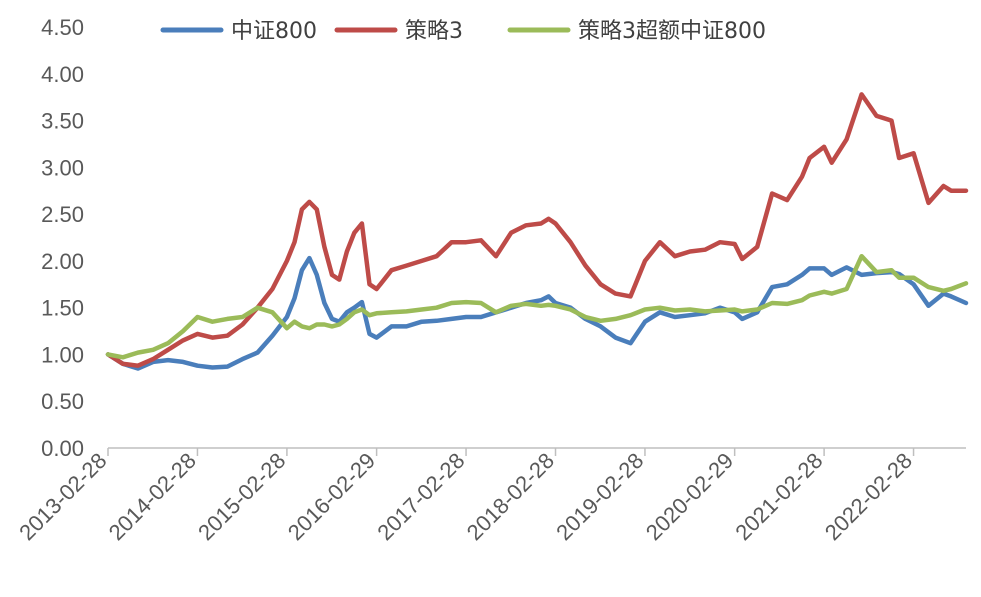 Image resolution: width=981 pixels, height=597 pixels. Describe the element at coordinates (689, 496) in the screenshot. I see `x-tick-label: 2020-02-29` at that location.